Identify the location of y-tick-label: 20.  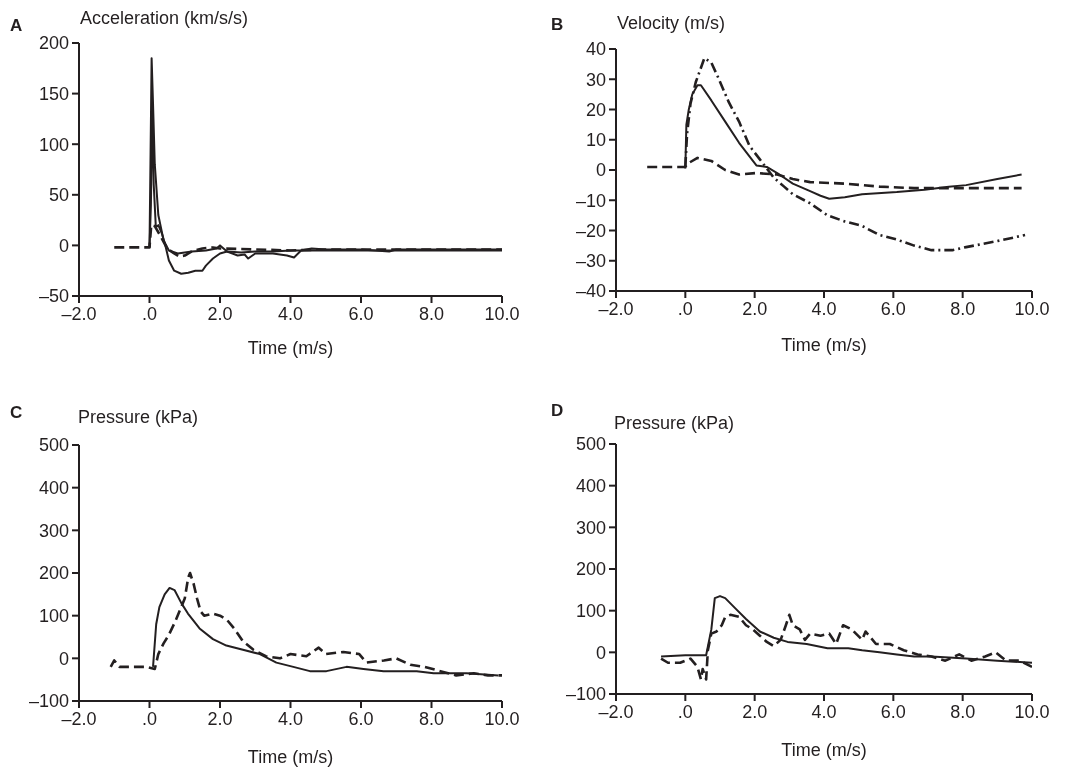
(595, 109).